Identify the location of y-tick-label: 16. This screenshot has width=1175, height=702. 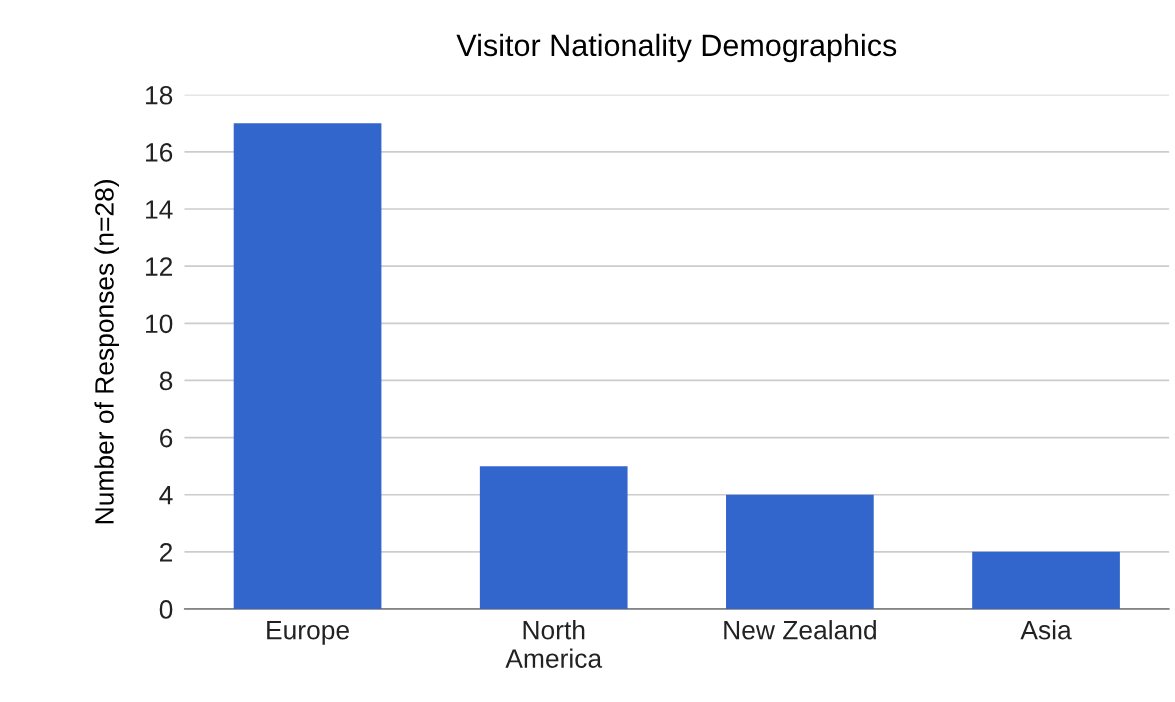
(159, 152).